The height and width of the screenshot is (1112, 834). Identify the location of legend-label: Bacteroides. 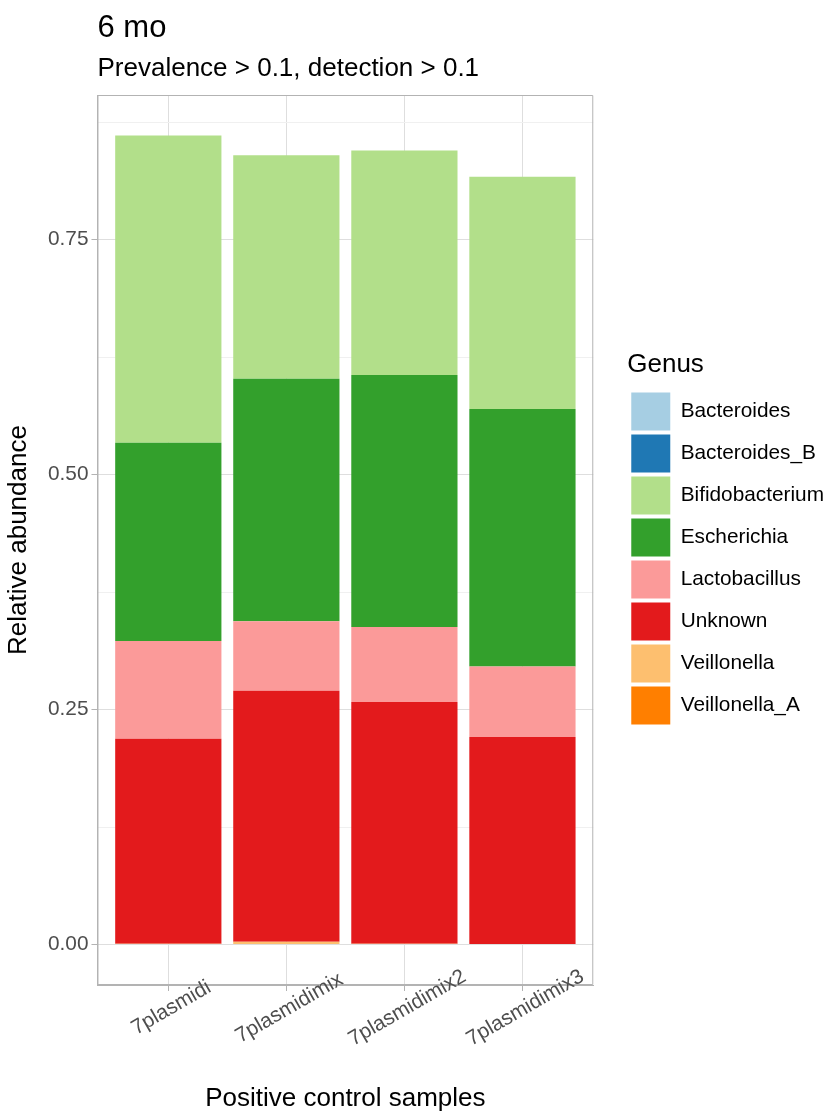
(735, 410).